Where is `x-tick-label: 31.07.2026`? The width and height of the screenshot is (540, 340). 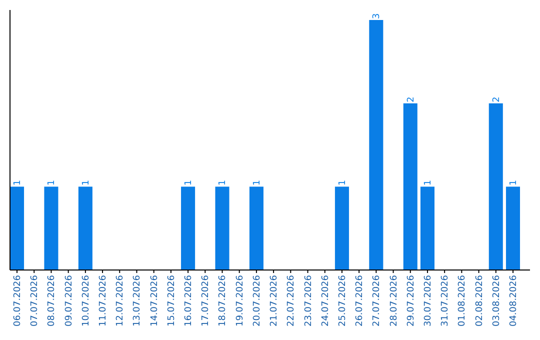
x-tick-label: 31.07.2026 is located at coordinates (445, 300).